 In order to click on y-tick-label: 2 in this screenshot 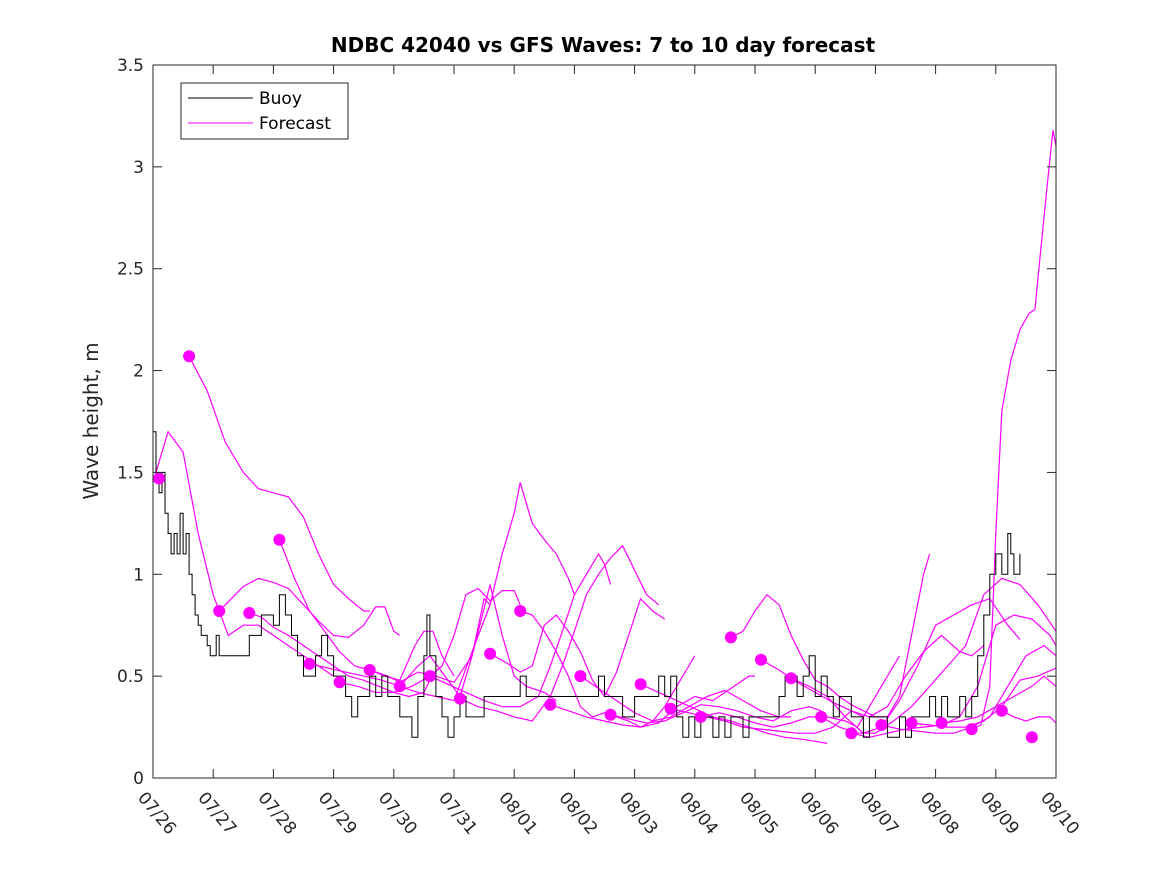, I will do `click(138, 372)`.